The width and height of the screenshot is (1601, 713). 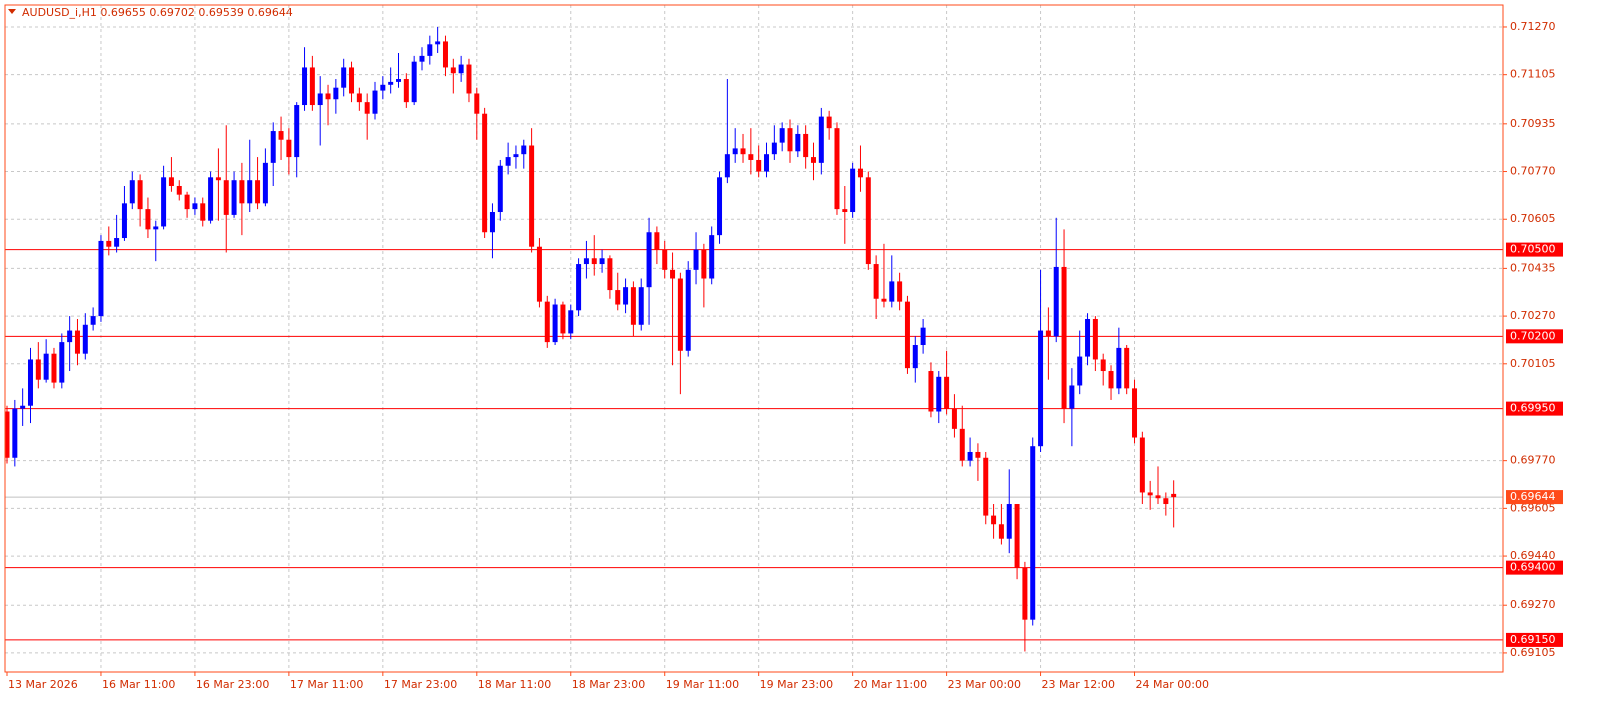 What do you see at coordinates (702, 684) in the screenshot?
I see `x-tick-label: 19 Mar 11:00` at bounding box center [702, 684].